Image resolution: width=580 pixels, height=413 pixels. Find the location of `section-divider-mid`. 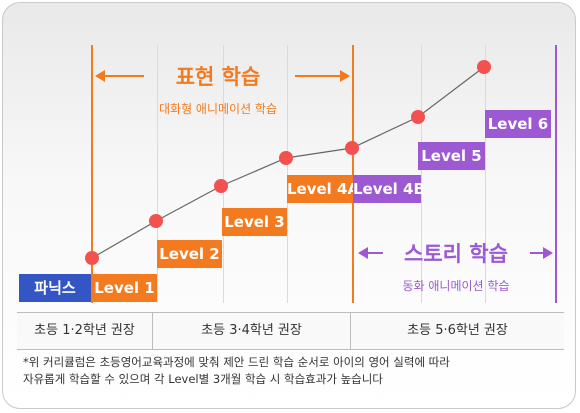

section-divider-mid is located at coordinates (353, 174).